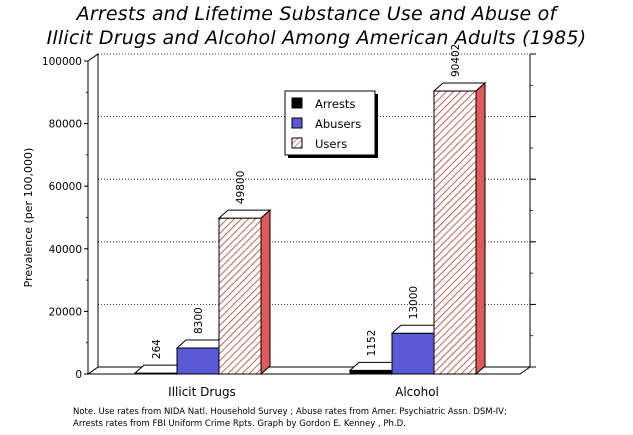 The width and height of the screenshot is (633, 435). Describe the element at coordinates (65, 187) in the screenshot. I see `y-tick-label: 60000` at that location.